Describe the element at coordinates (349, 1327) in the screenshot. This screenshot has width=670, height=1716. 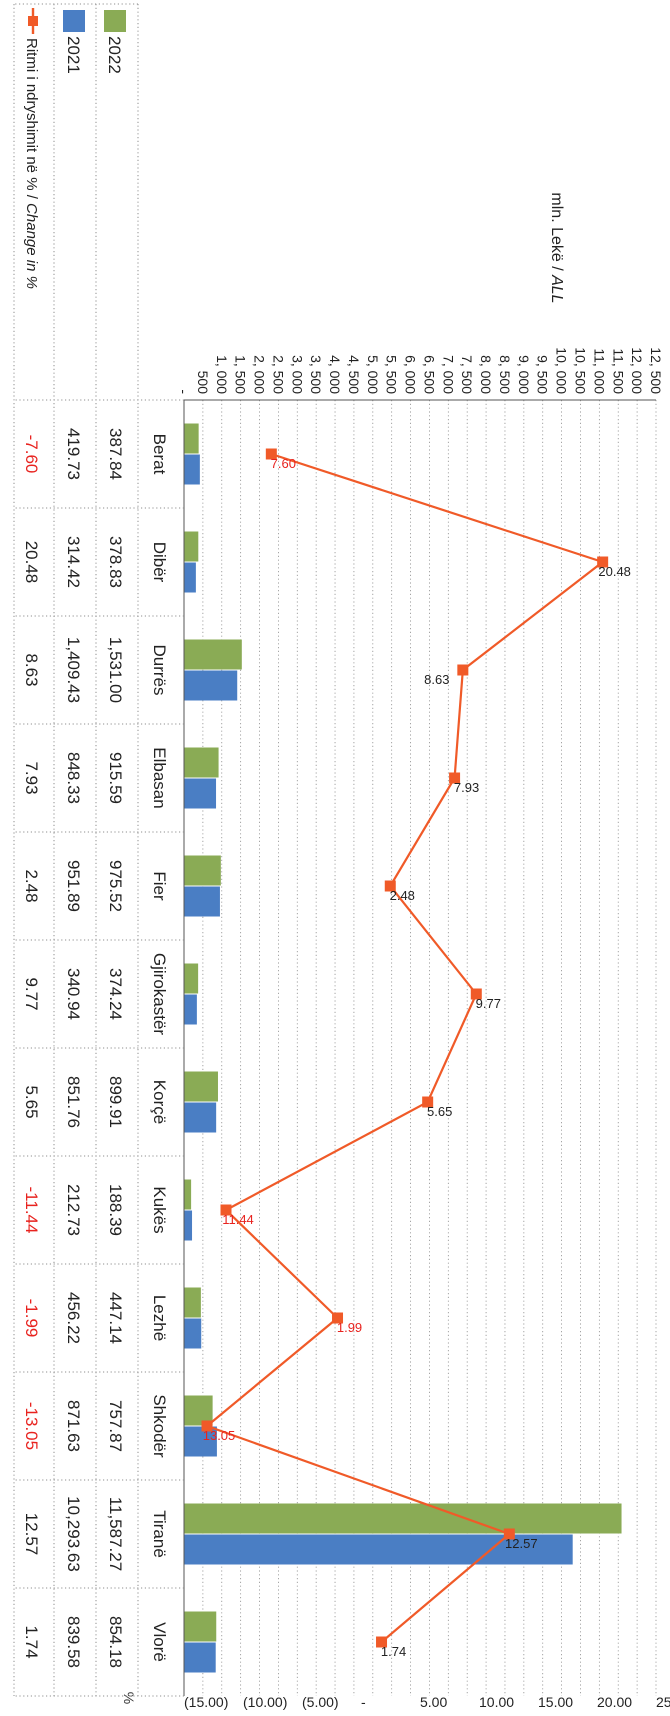
I see `rate-data-label-8: 1.99` at that location.